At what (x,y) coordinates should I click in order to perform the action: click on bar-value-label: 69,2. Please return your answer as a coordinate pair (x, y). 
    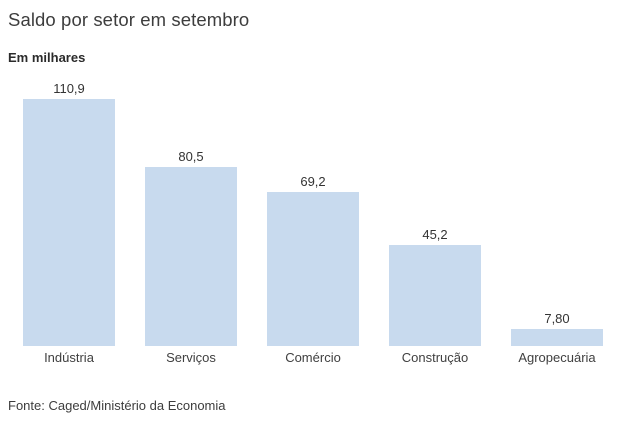
    Looking at the image, I should click on (313, 181).